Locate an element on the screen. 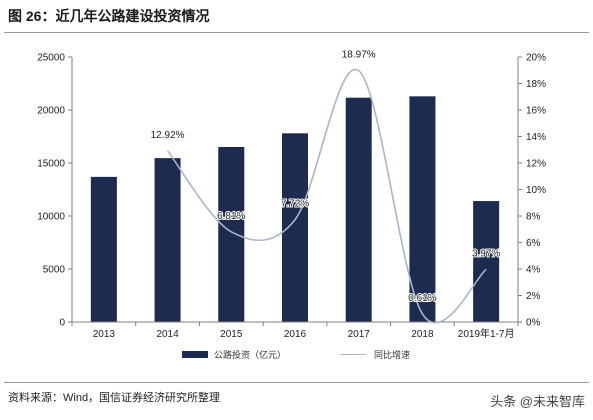 Image resolution: width=593 pixels, height=420 pixels. watermark-logo: 头条 @未来智库 is located at coordinates (537, 401).